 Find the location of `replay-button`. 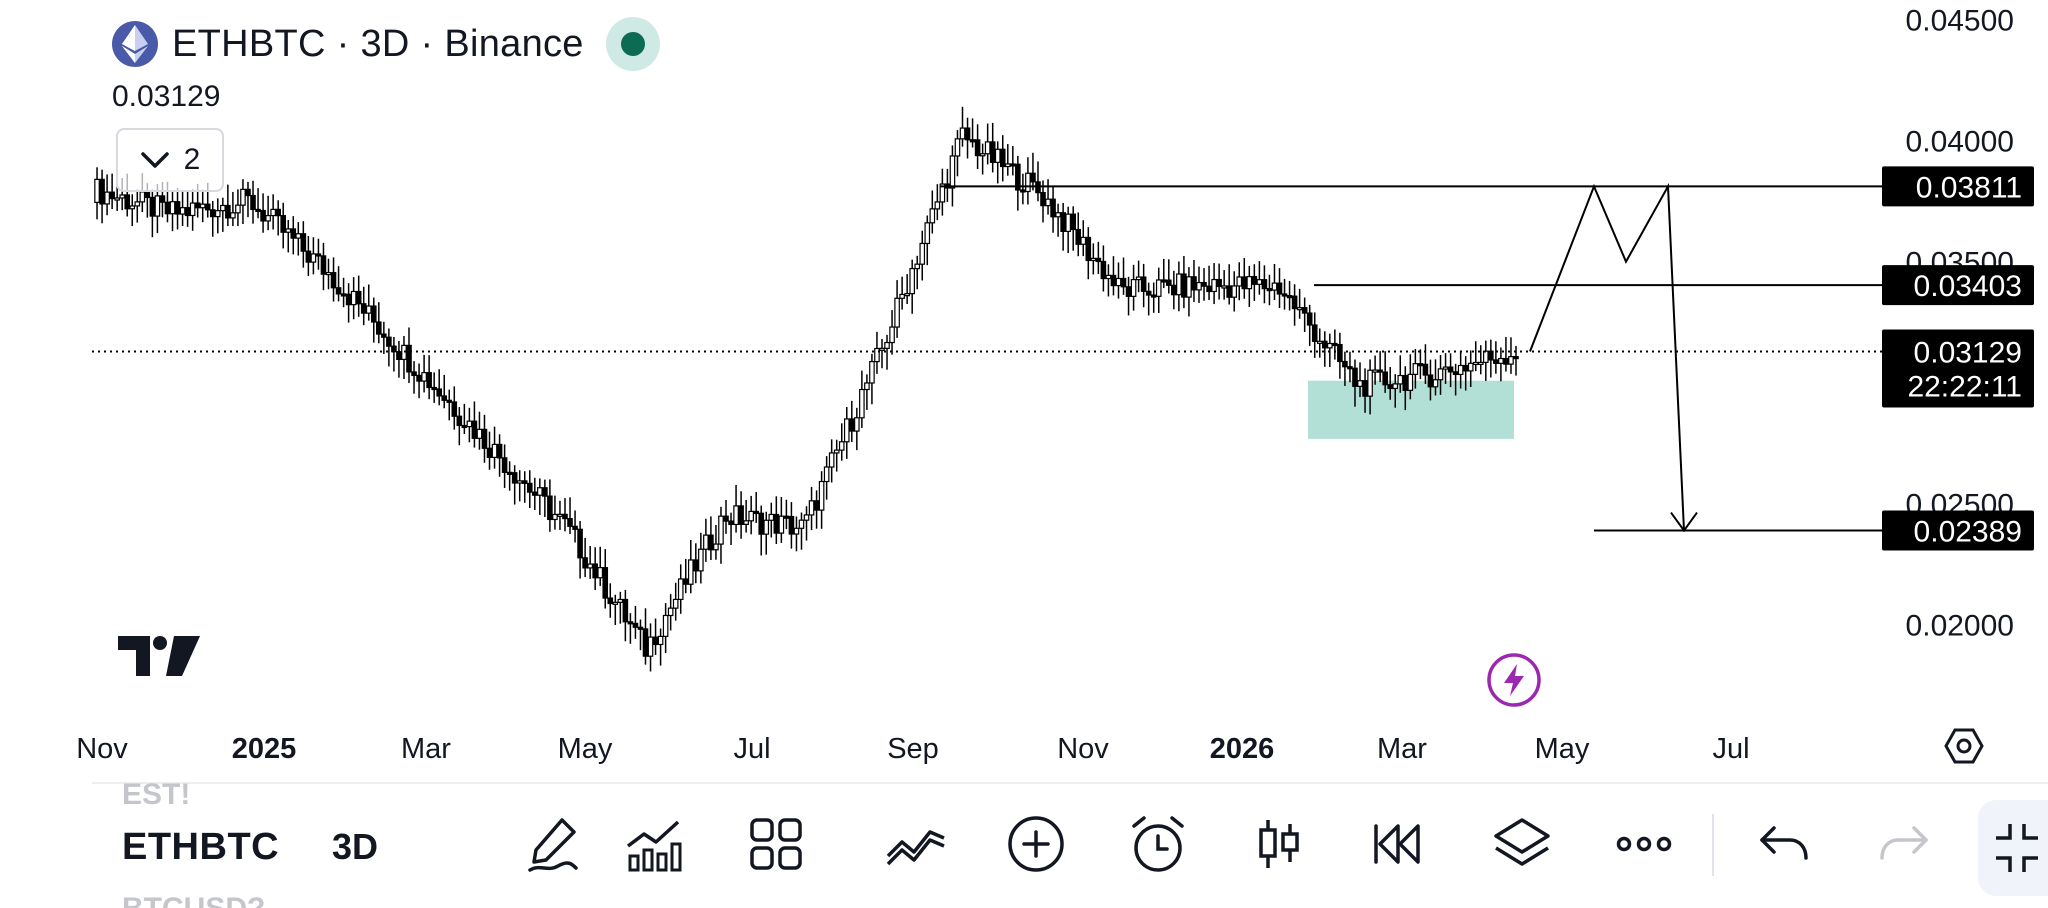

replay-button is located at coordinates (1398, 844).